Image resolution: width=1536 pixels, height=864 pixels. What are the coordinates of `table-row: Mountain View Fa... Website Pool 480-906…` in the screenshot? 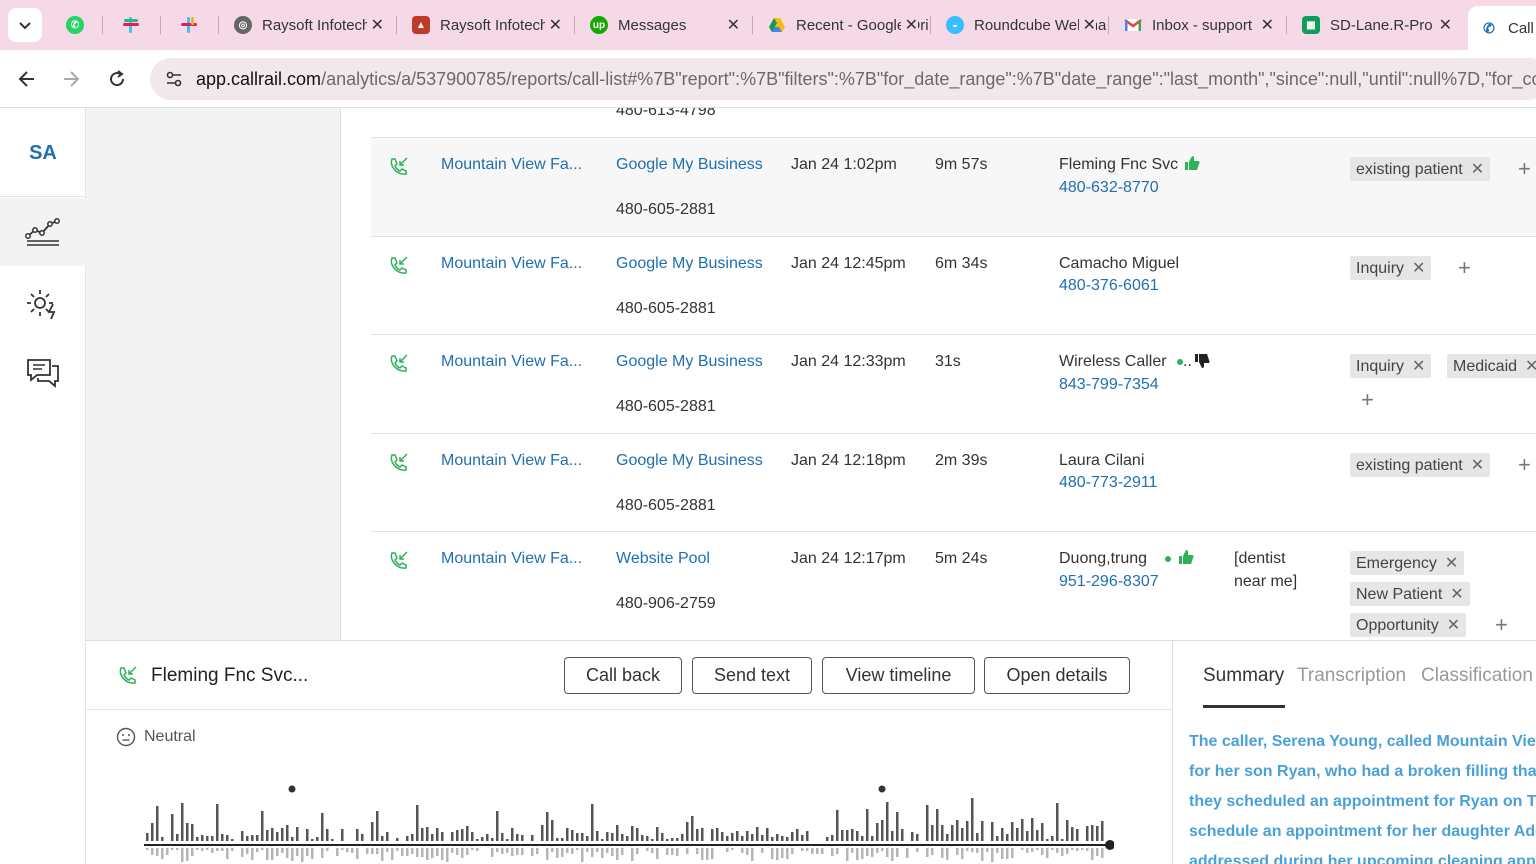 It's located at (953, 585).